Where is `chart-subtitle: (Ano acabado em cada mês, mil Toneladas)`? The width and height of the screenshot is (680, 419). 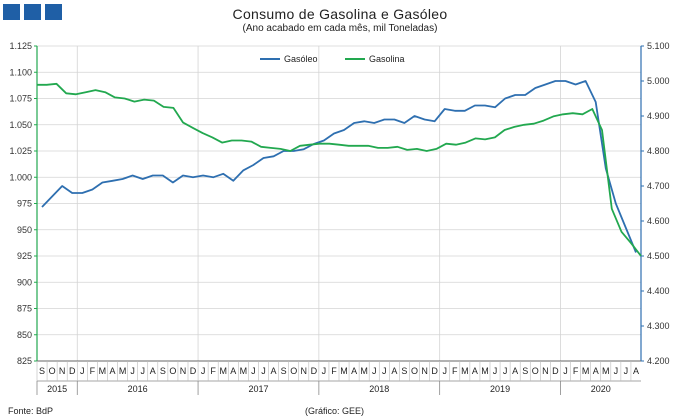 chart-subtitle: (Ano acabado em cada mês, mil Toneladas) is located at coordinates (340, 28).